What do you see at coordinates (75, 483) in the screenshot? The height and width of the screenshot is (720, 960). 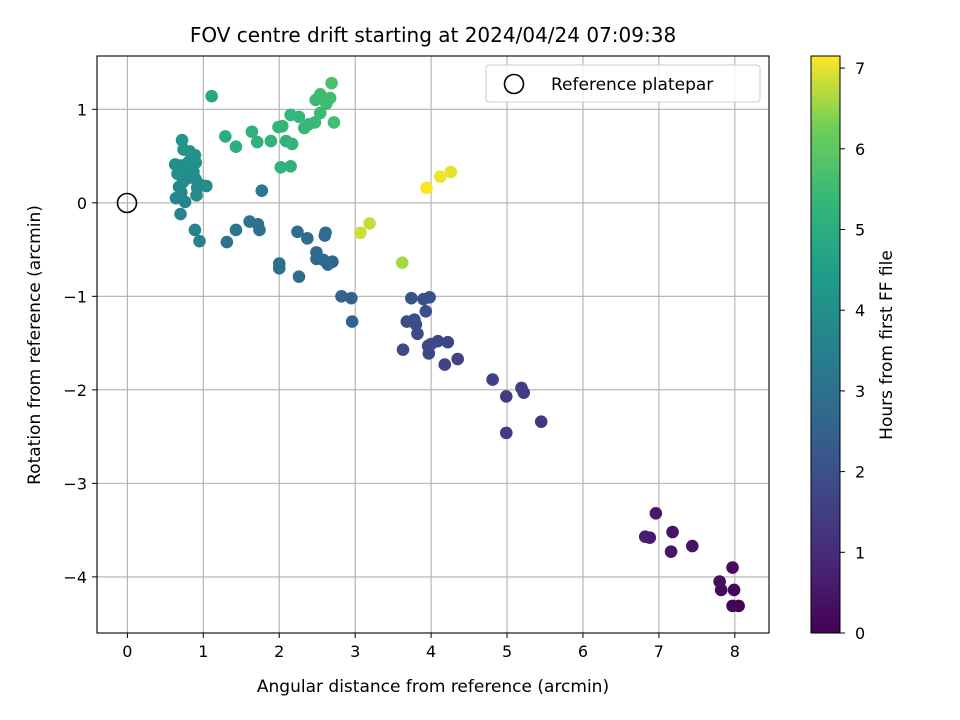 I see `y-tick-label: −3` at bounding box center [75, 483].